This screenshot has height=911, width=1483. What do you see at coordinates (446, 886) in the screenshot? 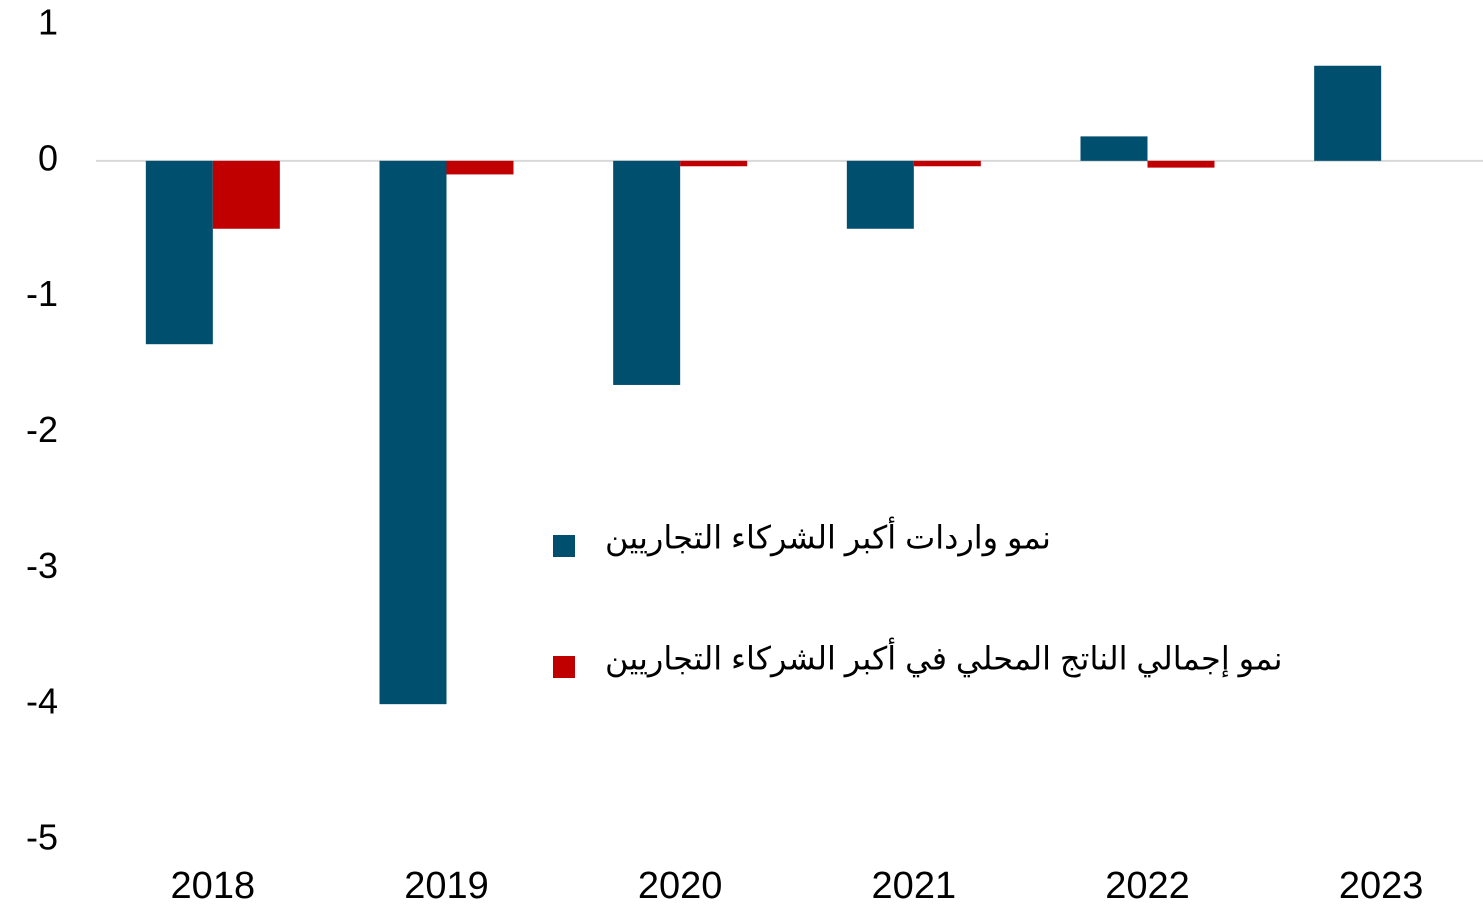
I see `x-tick-label: 2019` at bounding box center [446, 886].